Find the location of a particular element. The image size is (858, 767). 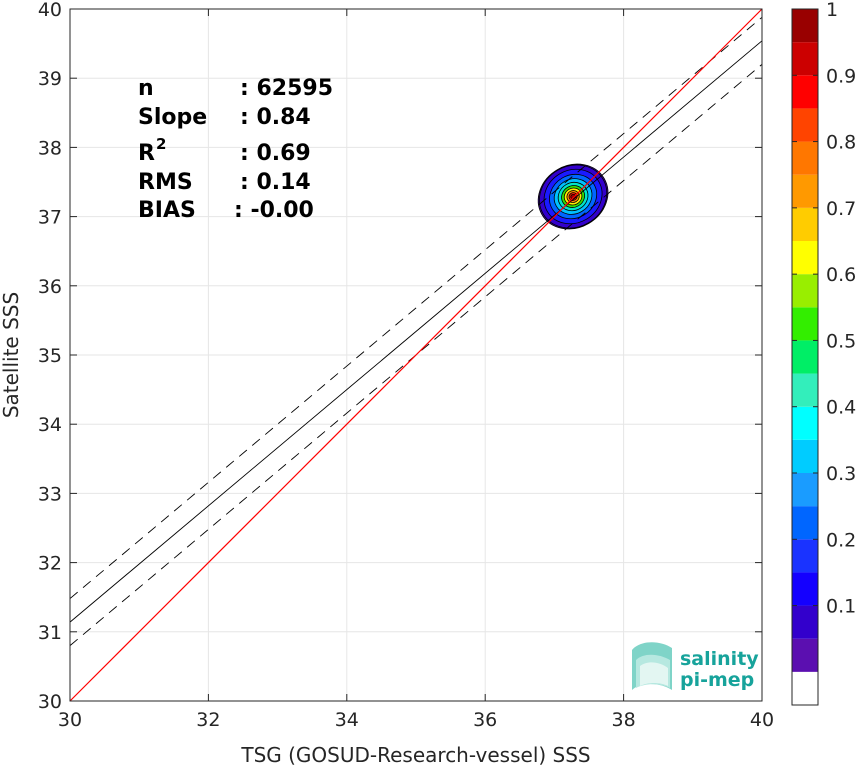

colorbar-tick-label: 0.4 is located at coordinates (841, 408).